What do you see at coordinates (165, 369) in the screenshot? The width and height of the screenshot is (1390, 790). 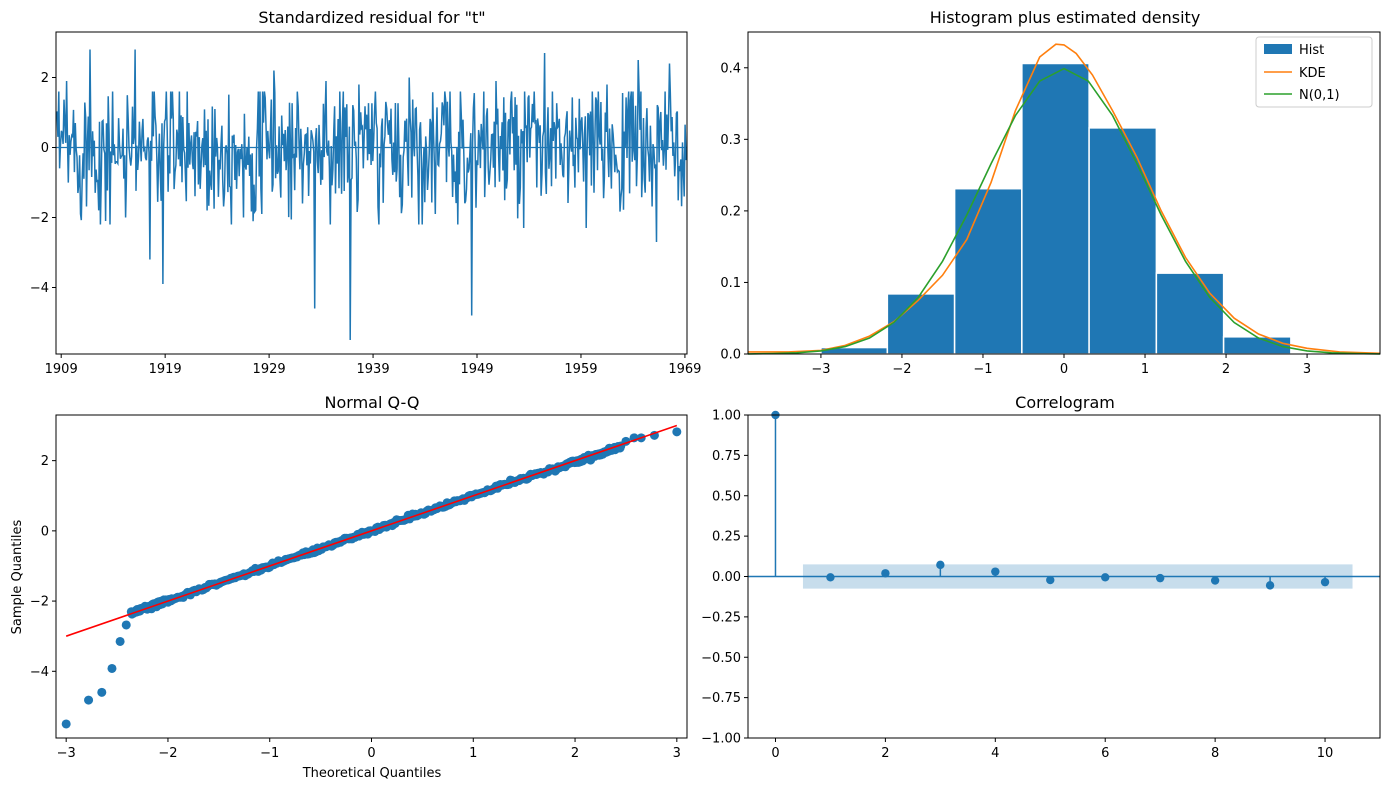 I see `x-tick-label: 1919` at bounding box center [165, 369].